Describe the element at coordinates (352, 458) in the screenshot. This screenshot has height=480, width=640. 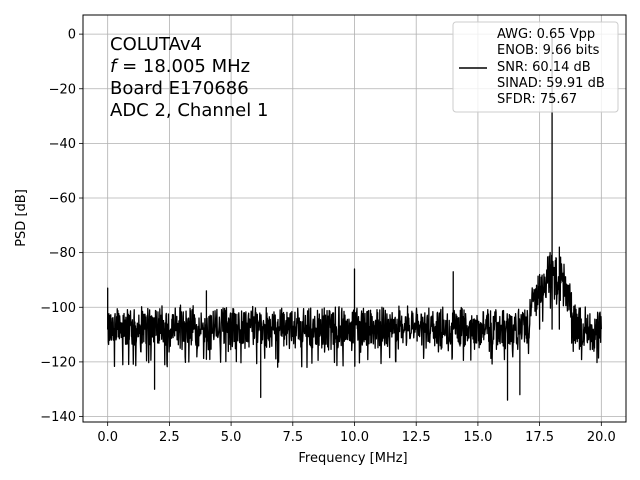
I see `x-axis-label: Frequency [MHz]` at that location.